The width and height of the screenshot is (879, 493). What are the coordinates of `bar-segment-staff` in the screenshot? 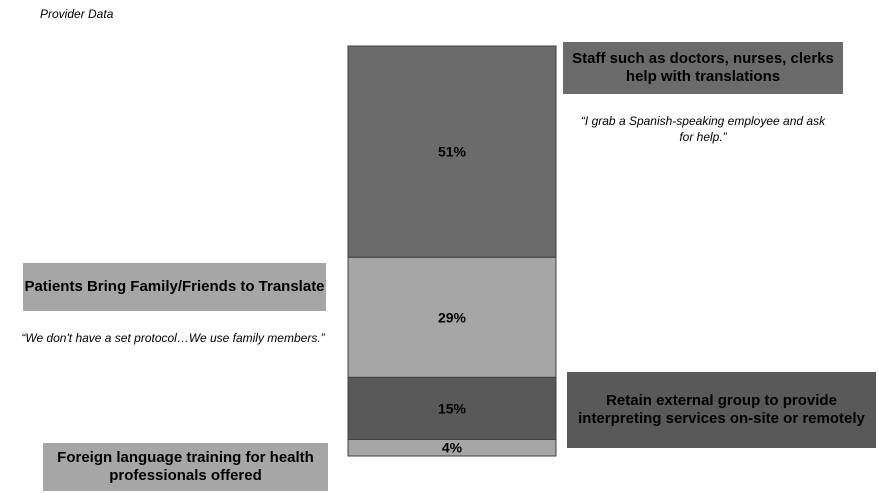 It's located at (452, 151).